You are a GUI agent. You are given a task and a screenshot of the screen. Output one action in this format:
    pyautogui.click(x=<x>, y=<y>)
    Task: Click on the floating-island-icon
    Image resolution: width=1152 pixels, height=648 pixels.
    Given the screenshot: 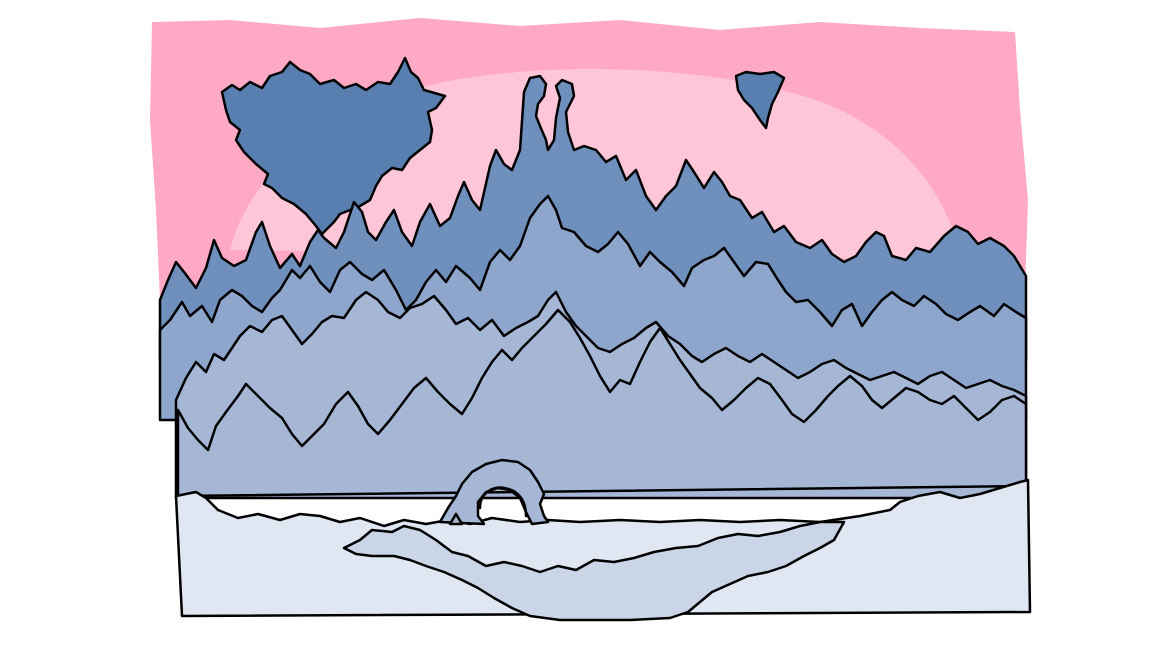 What is the action you would take?
    pyautogui.click(x=333, y=146)
    